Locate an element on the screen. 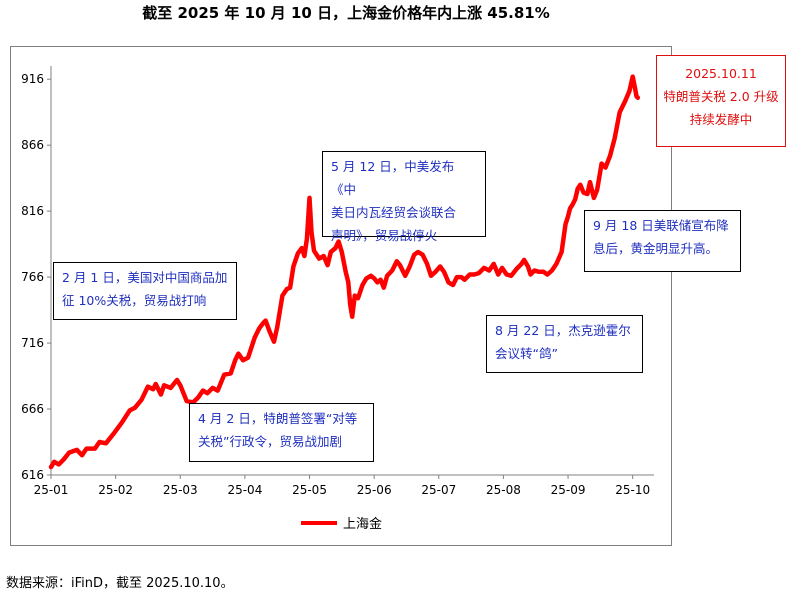 The height and width of the screenshot is (600, 802). x-tick-label: 25-01 is located at coordinates (51, 490).